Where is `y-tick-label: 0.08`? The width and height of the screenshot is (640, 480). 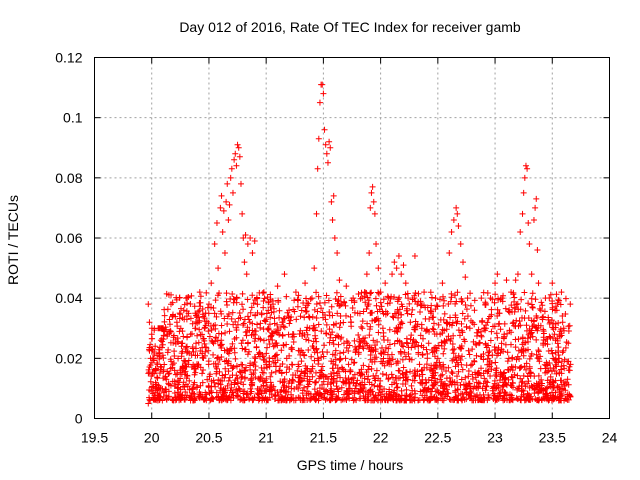 y-tick-label: 0.08 is located at coordinates (68, 178).